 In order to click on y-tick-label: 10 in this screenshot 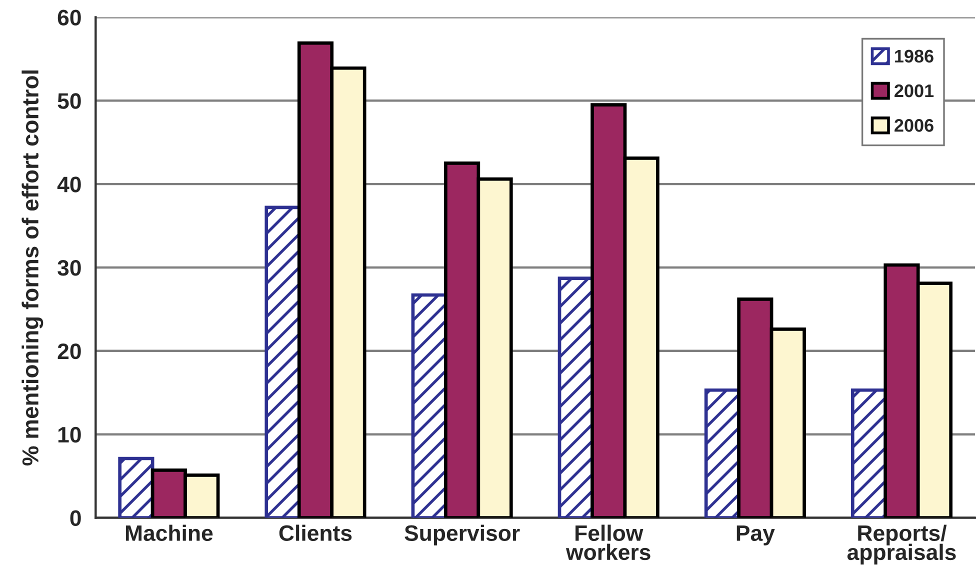, I will do `click(69, 434)`.